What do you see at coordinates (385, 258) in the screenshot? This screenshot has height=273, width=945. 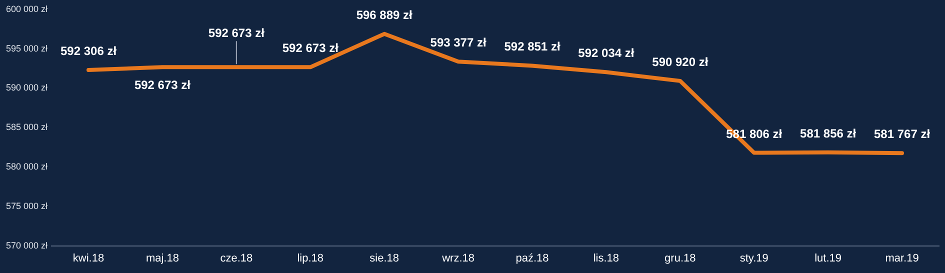 I see `x-tick-label: sie.18` at bounding box center [385, 258].